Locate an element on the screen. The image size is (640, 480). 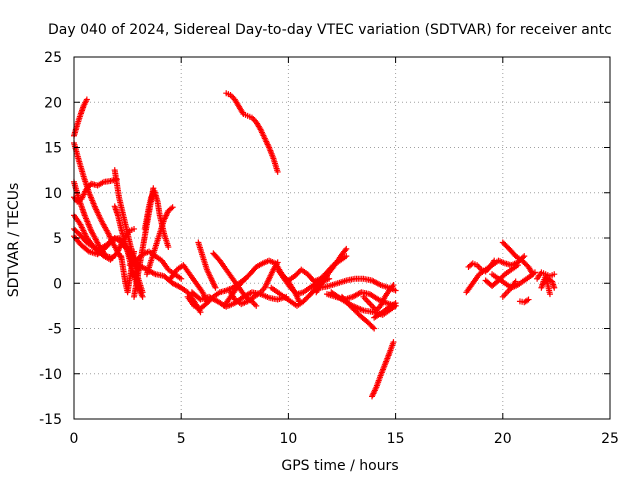
y-axis-label: SDTVAR / TECUs is located at coordinates (14, 240).